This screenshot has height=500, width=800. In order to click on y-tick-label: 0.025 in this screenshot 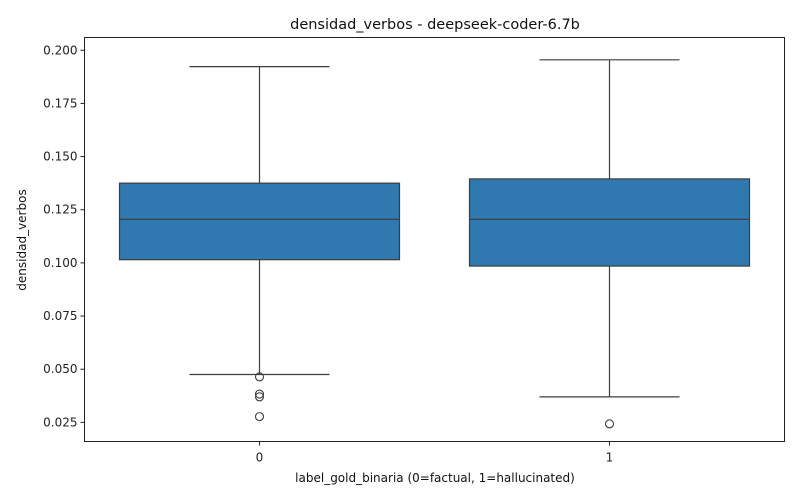, I will do `click(60, 422)`.